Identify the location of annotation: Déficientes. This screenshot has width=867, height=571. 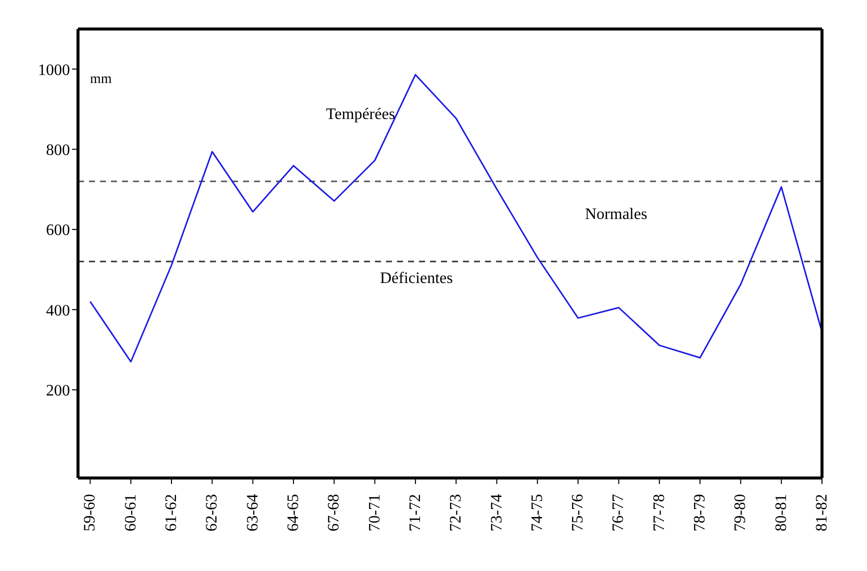
(416, 279).